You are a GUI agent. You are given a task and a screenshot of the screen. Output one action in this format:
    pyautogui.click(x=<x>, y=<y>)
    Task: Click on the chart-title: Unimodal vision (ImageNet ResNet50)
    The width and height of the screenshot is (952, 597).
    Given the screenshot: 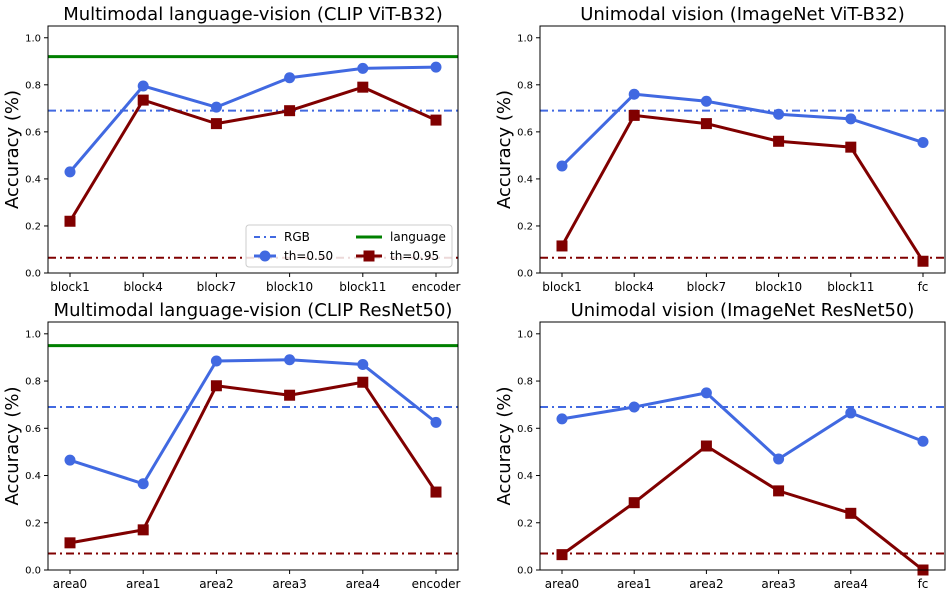 What is the action you would take?
    pyautogui.click(x=743, y=310)
    